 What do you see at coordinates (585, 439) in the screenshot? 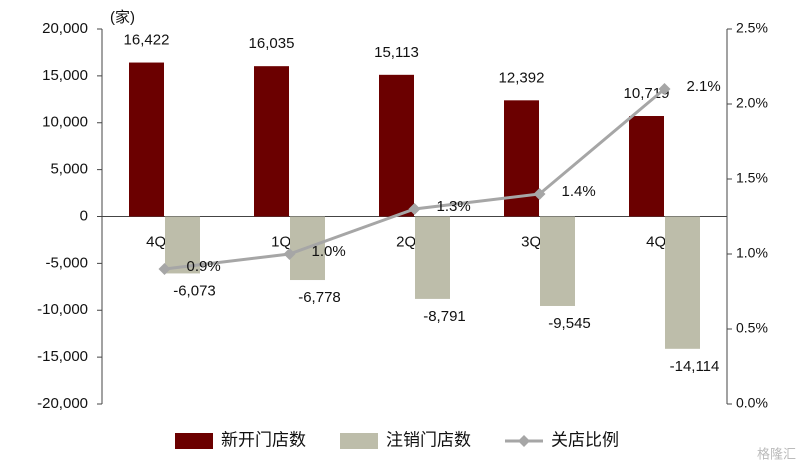
I see `legend-label: 关店比例` at bounding box center [585, 439].